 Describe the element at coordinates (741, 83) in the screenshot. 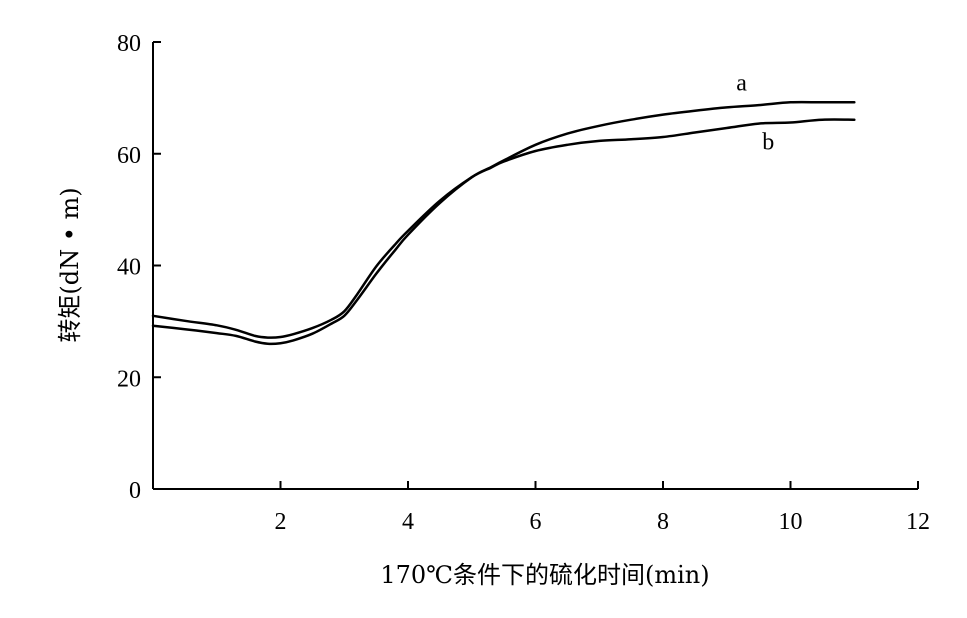

I see `series-label-a: a` at that location.